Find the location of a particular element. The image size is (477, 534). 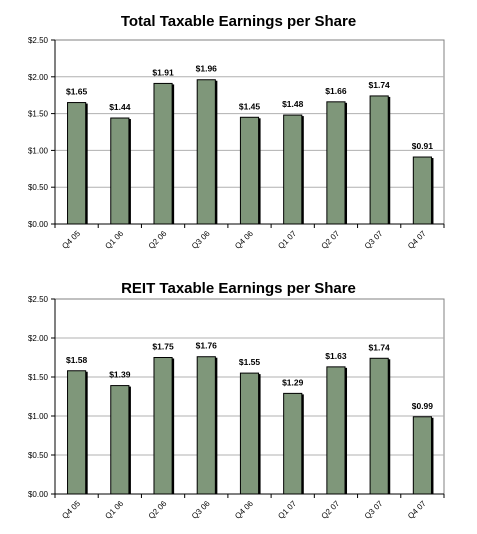

data-label: $1.58 is located at coordinates (77, 360).